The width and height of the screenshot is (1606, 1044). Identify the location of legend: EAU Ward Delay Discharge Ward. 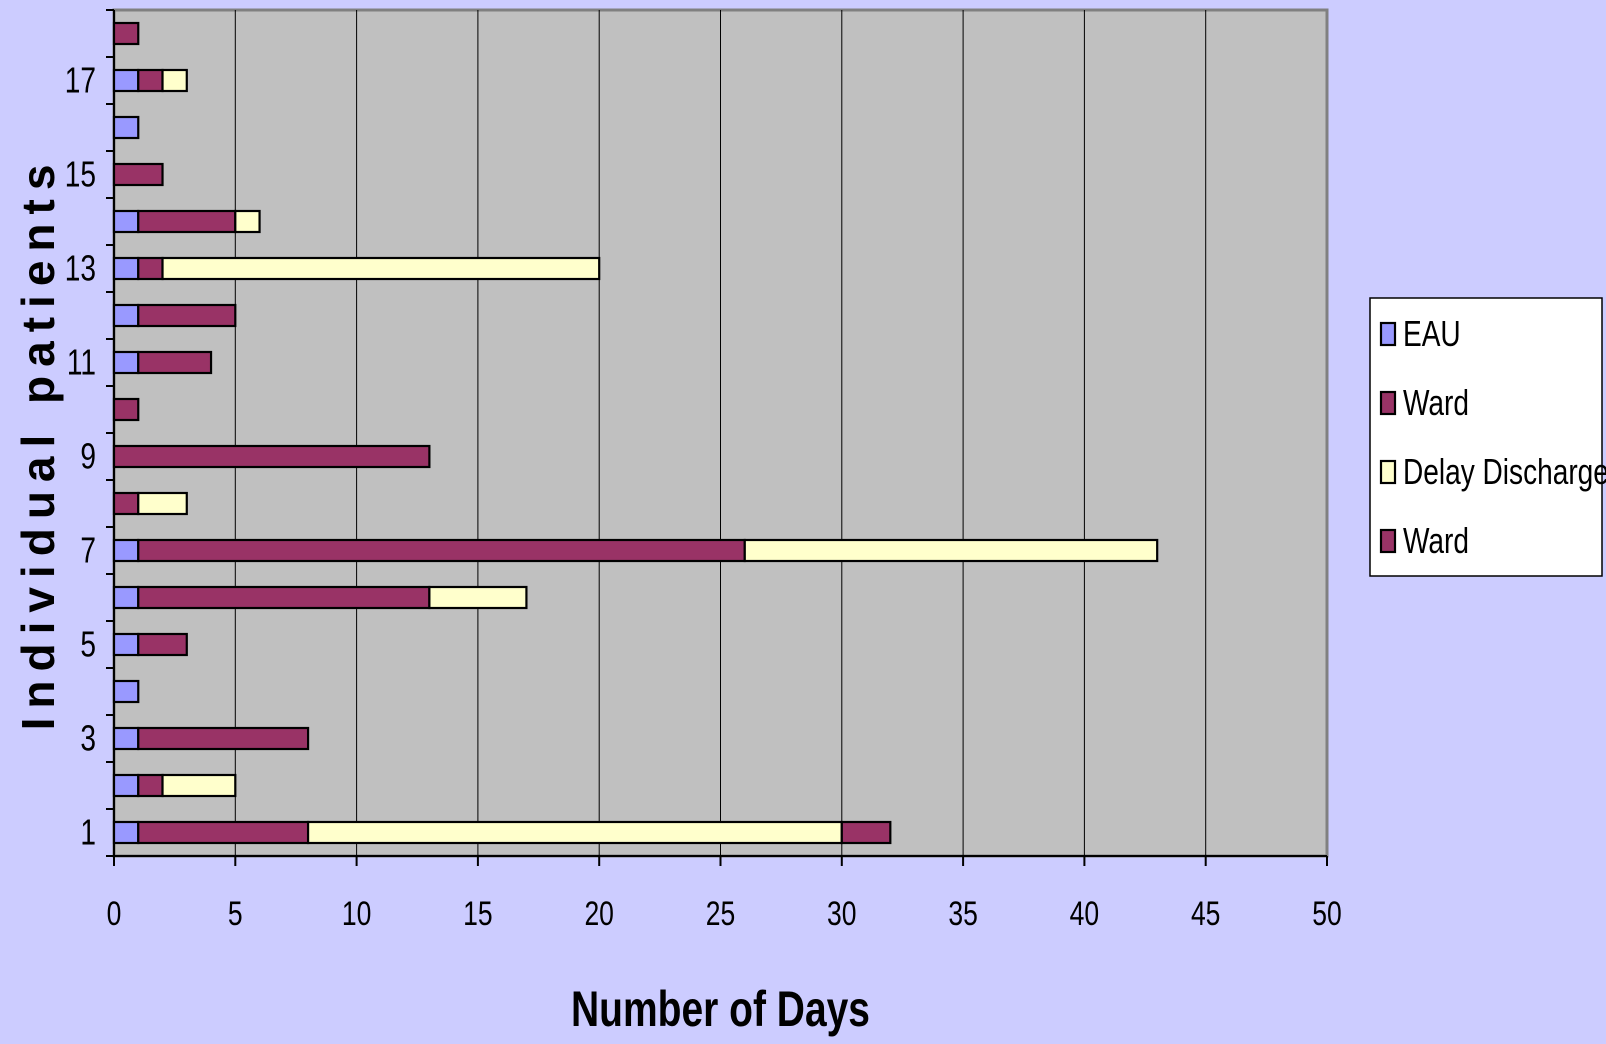
(1487, 437).